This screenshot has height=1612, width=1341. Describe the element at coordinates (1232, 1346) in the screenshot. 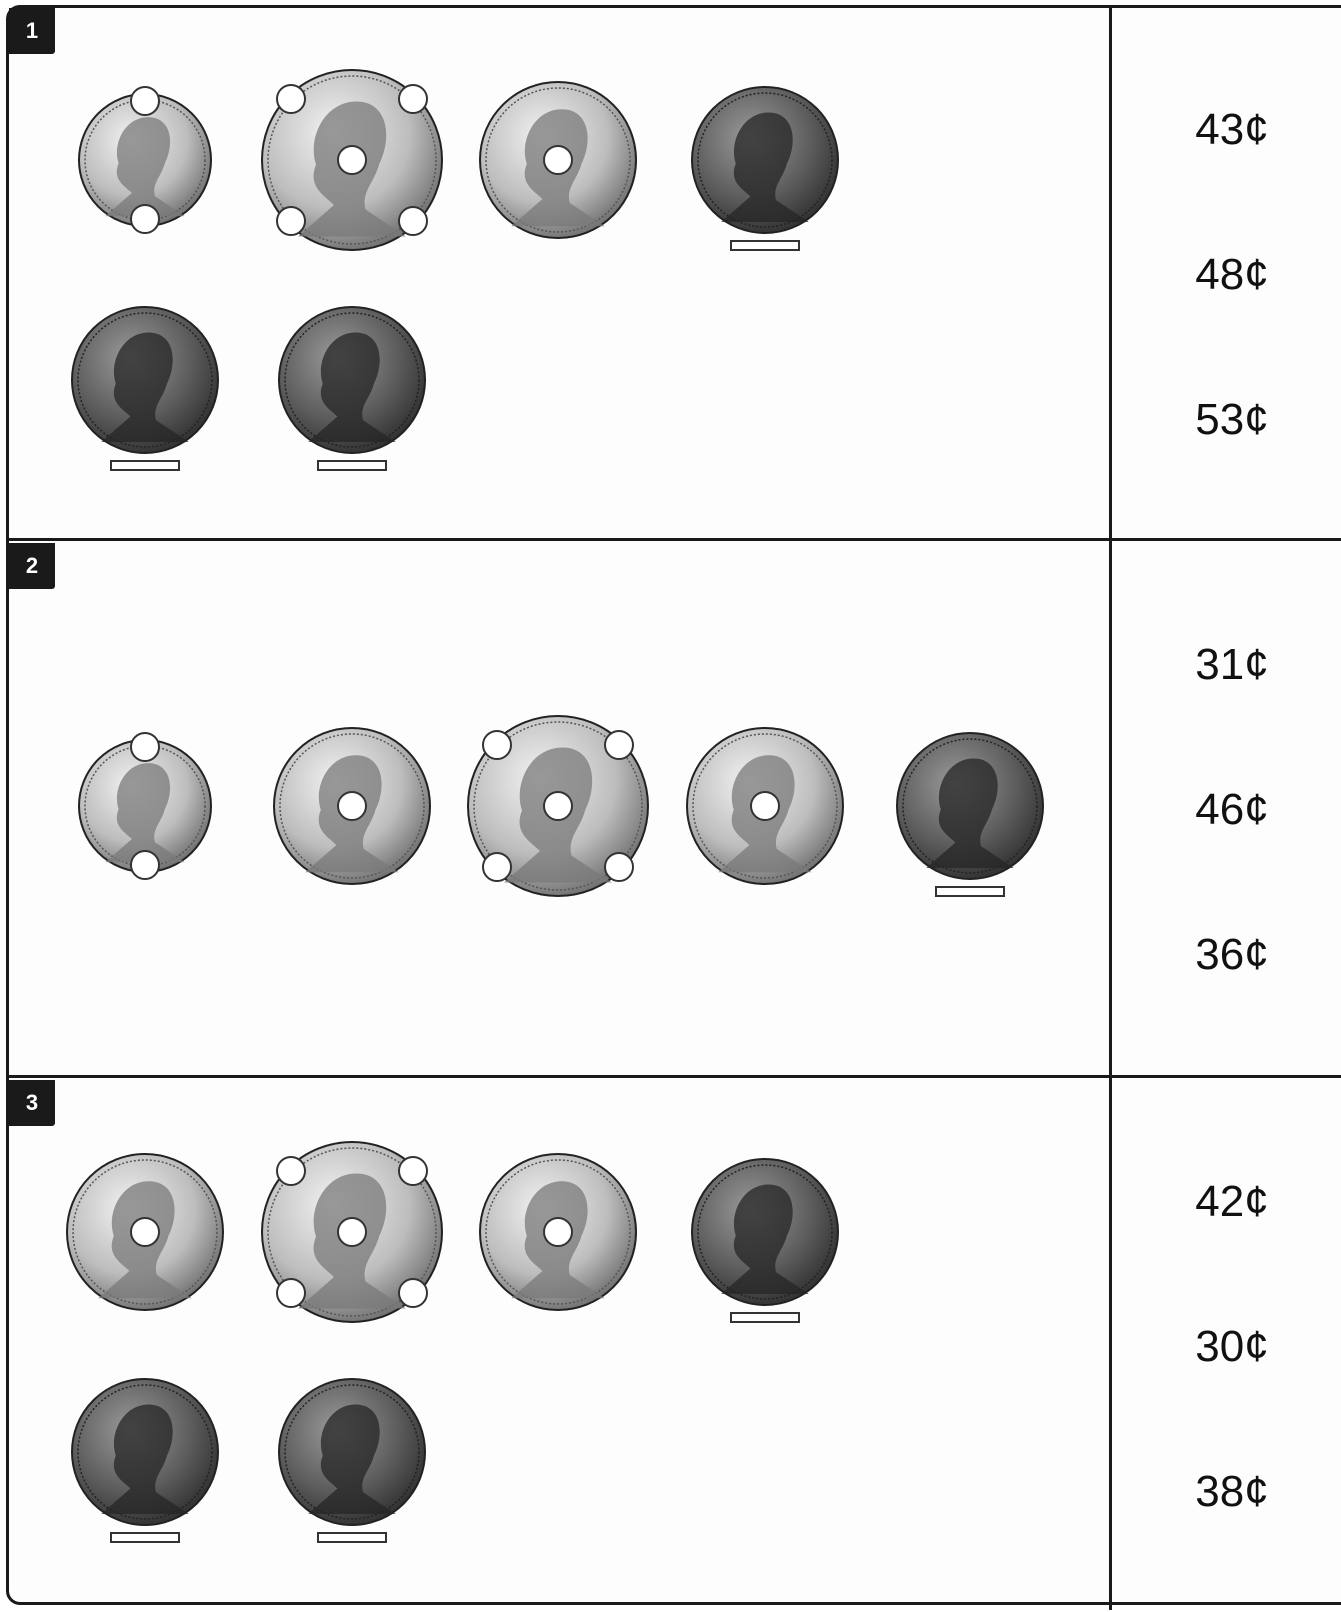

I see `answer-choice: 30¢` at that location.